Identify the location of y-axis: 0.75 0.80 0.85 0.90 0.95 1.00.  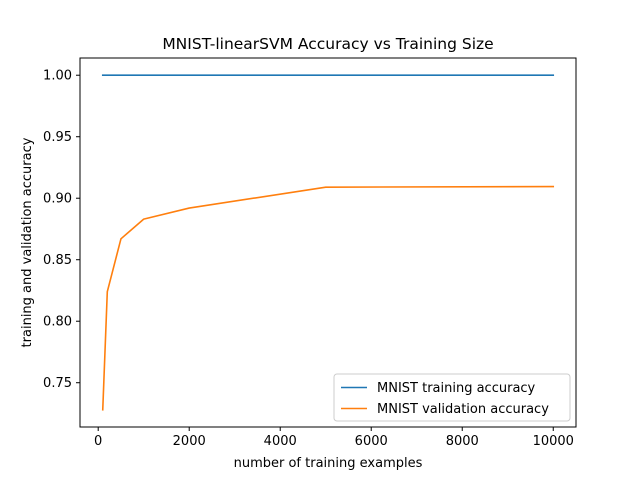
(61, 230).